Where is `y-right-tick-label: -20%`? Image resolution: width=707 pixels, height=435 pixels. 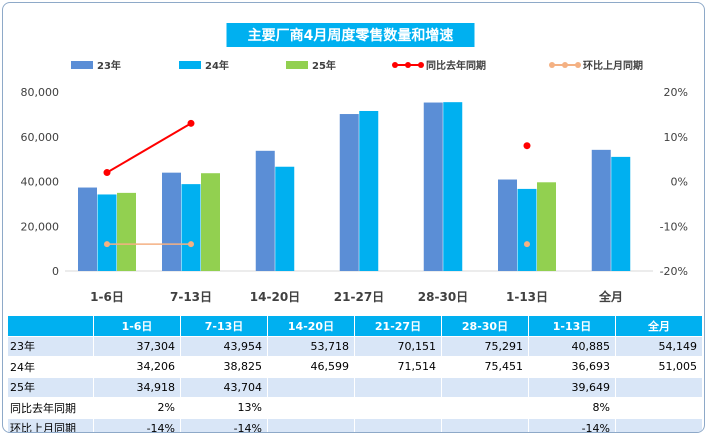
y-right-tick-label: -20% is located at coordinates (674, 271).